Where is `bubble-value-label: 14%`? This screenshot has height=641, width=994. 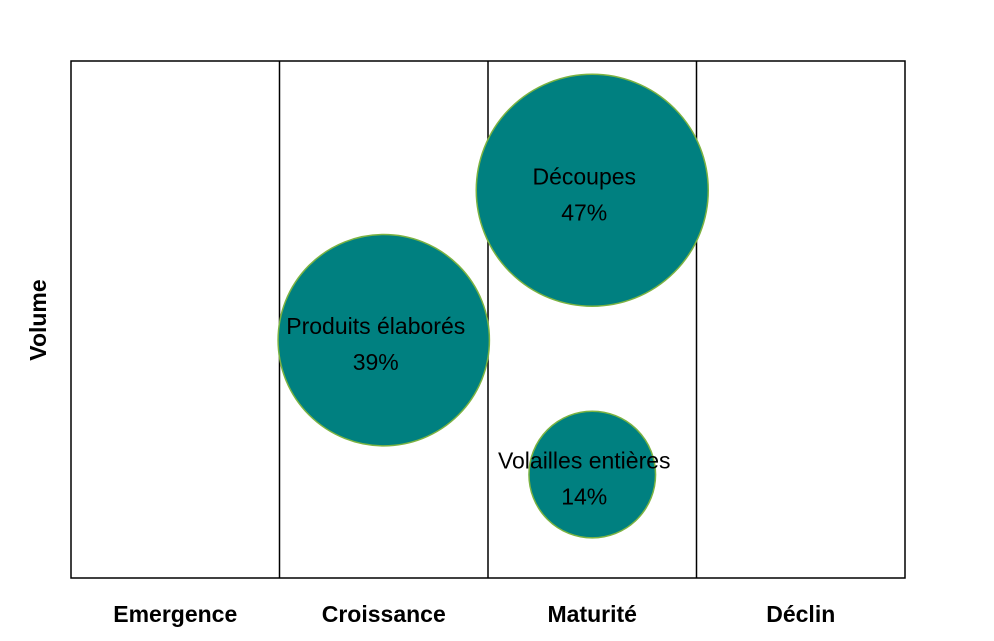
bubble-value-label: 14% is located at coordinates (584, 497).